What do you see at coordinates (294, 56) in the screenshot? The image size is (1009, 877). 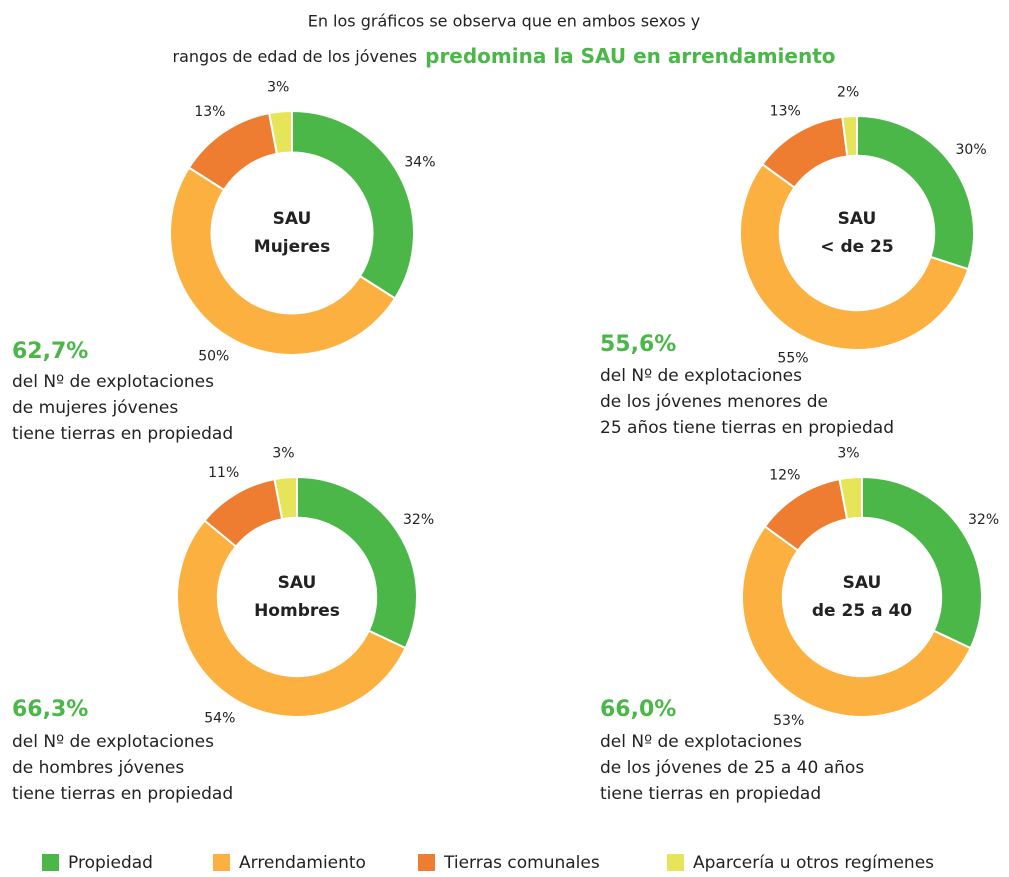 I see `header-text: rangos de edad de los jóvenes` at bounding box center [294, 56].